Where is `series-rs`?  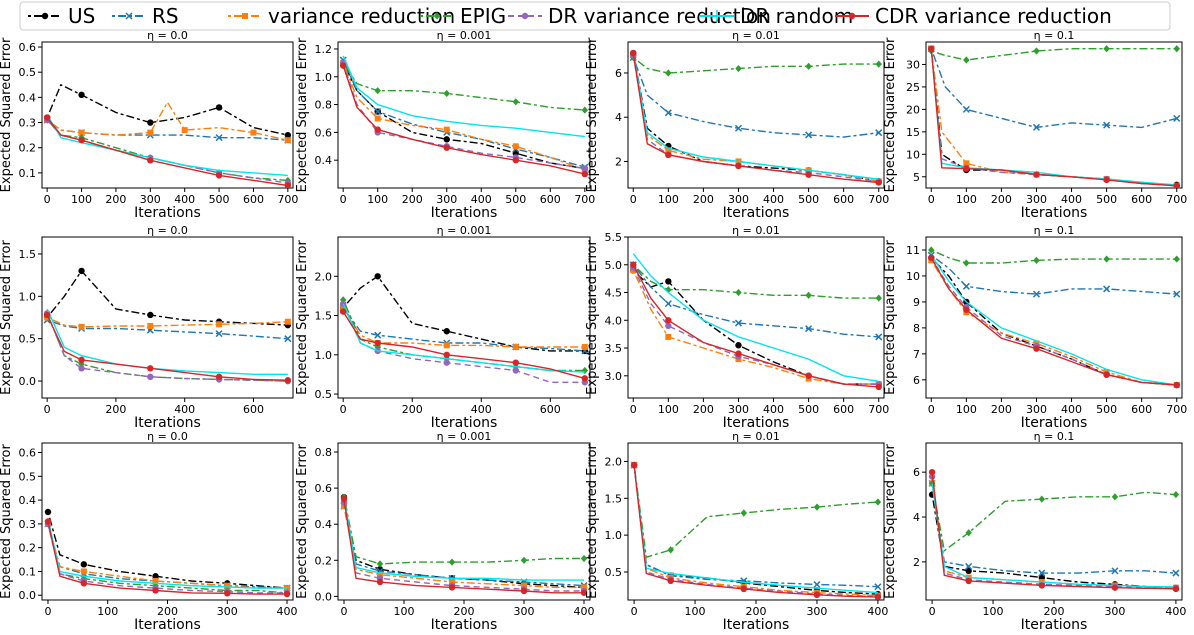
series-rs is located at coordinates (756, 526).